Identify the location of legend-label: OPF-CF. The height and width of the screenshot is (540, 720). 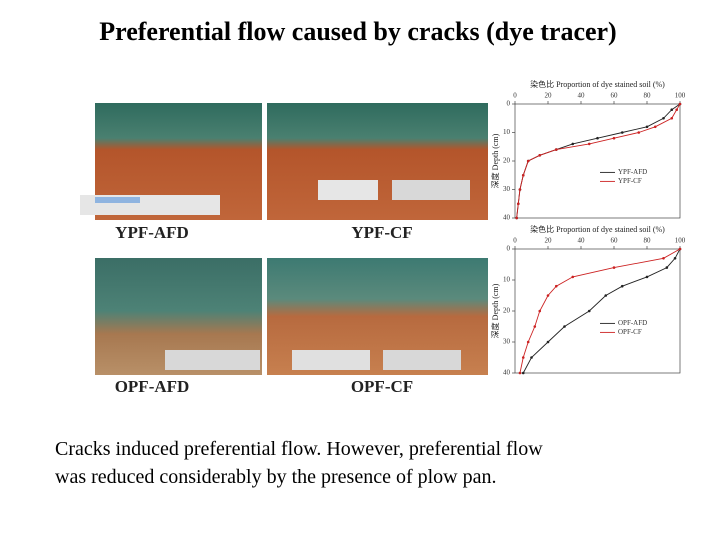
(630, 332).